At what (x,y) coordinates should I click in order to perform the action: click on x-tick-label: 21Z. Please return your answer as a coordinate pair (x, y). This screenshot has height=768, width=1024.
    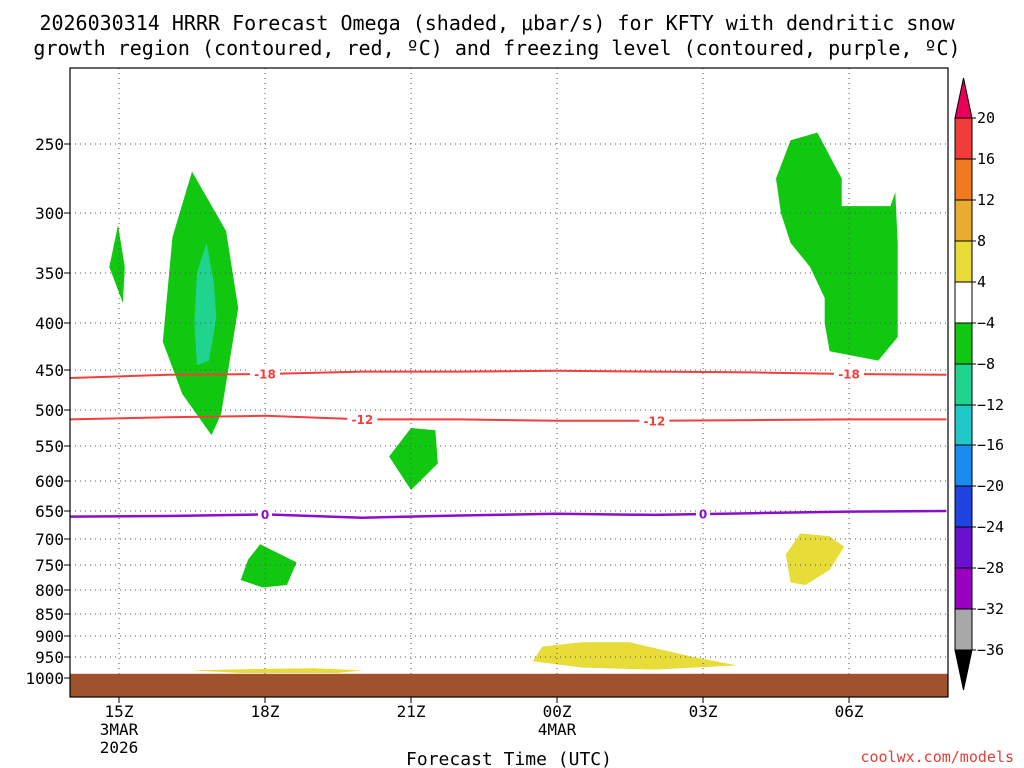
    Looking at the image, I should click on (411, 711).